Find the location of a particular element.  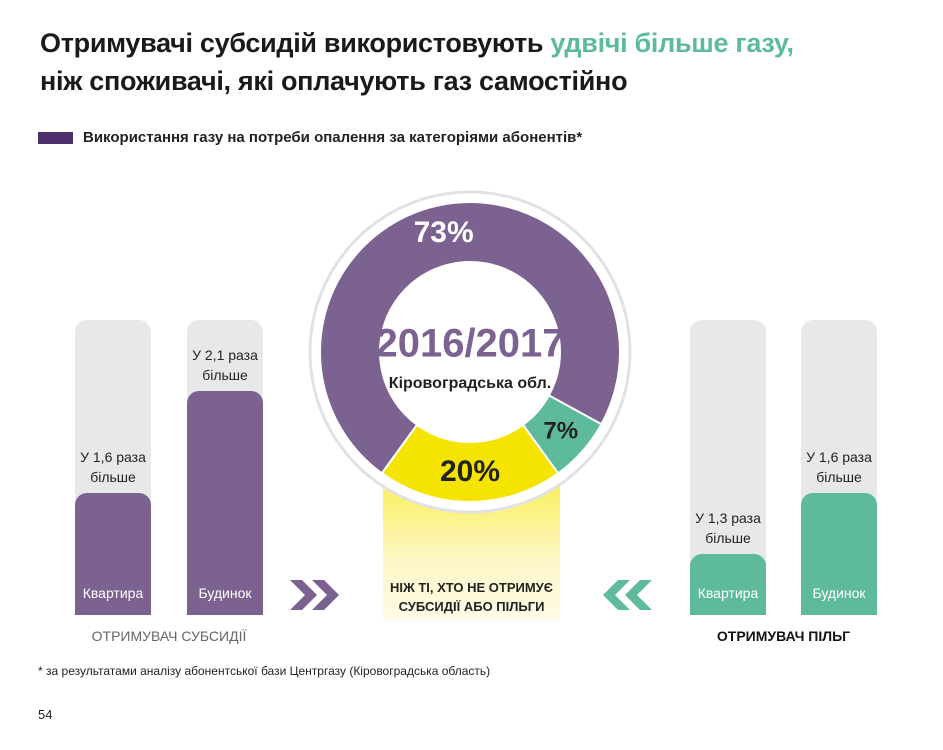

legend-swatch is located at coordinates (55, 137).